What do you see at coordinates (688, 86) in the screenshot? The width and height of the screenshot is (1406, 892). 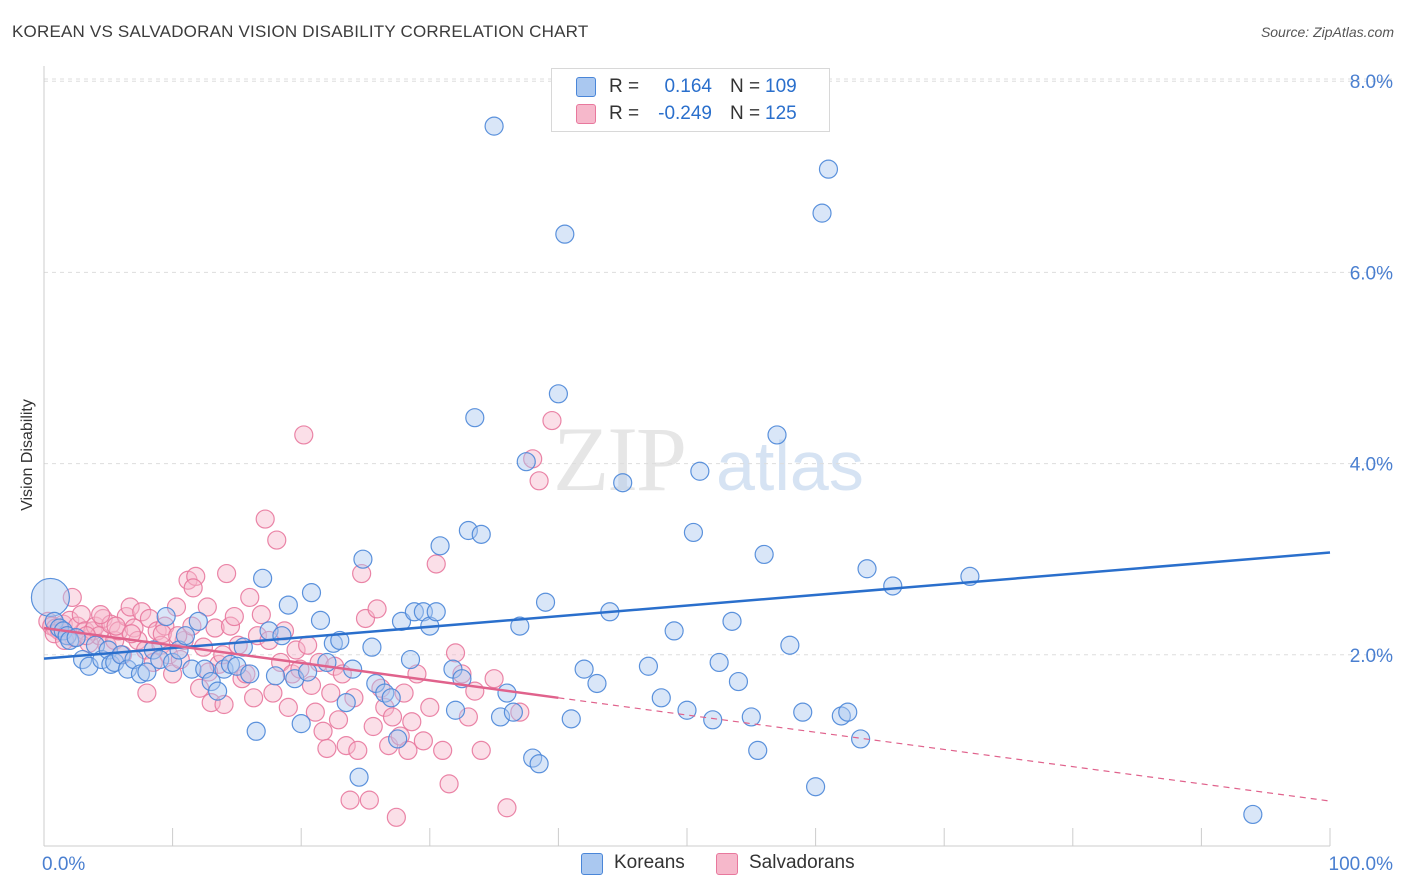 I see `r-value: 0.164` at bounding box center [688, 86].